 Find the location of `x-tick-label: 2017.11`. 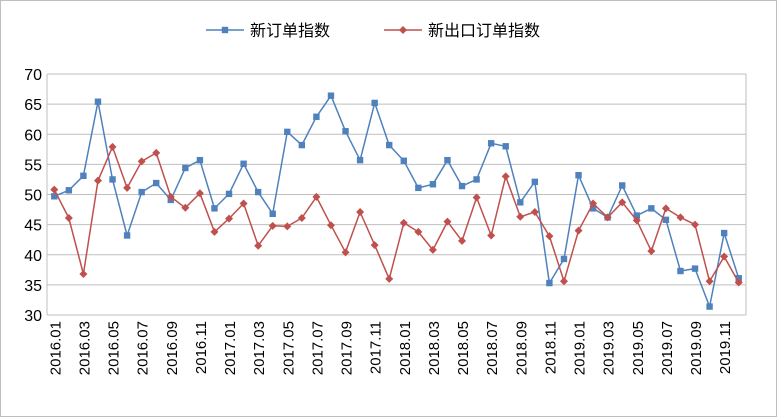

x-tick-label: 2017.11 is located at coordinates (376, 347).